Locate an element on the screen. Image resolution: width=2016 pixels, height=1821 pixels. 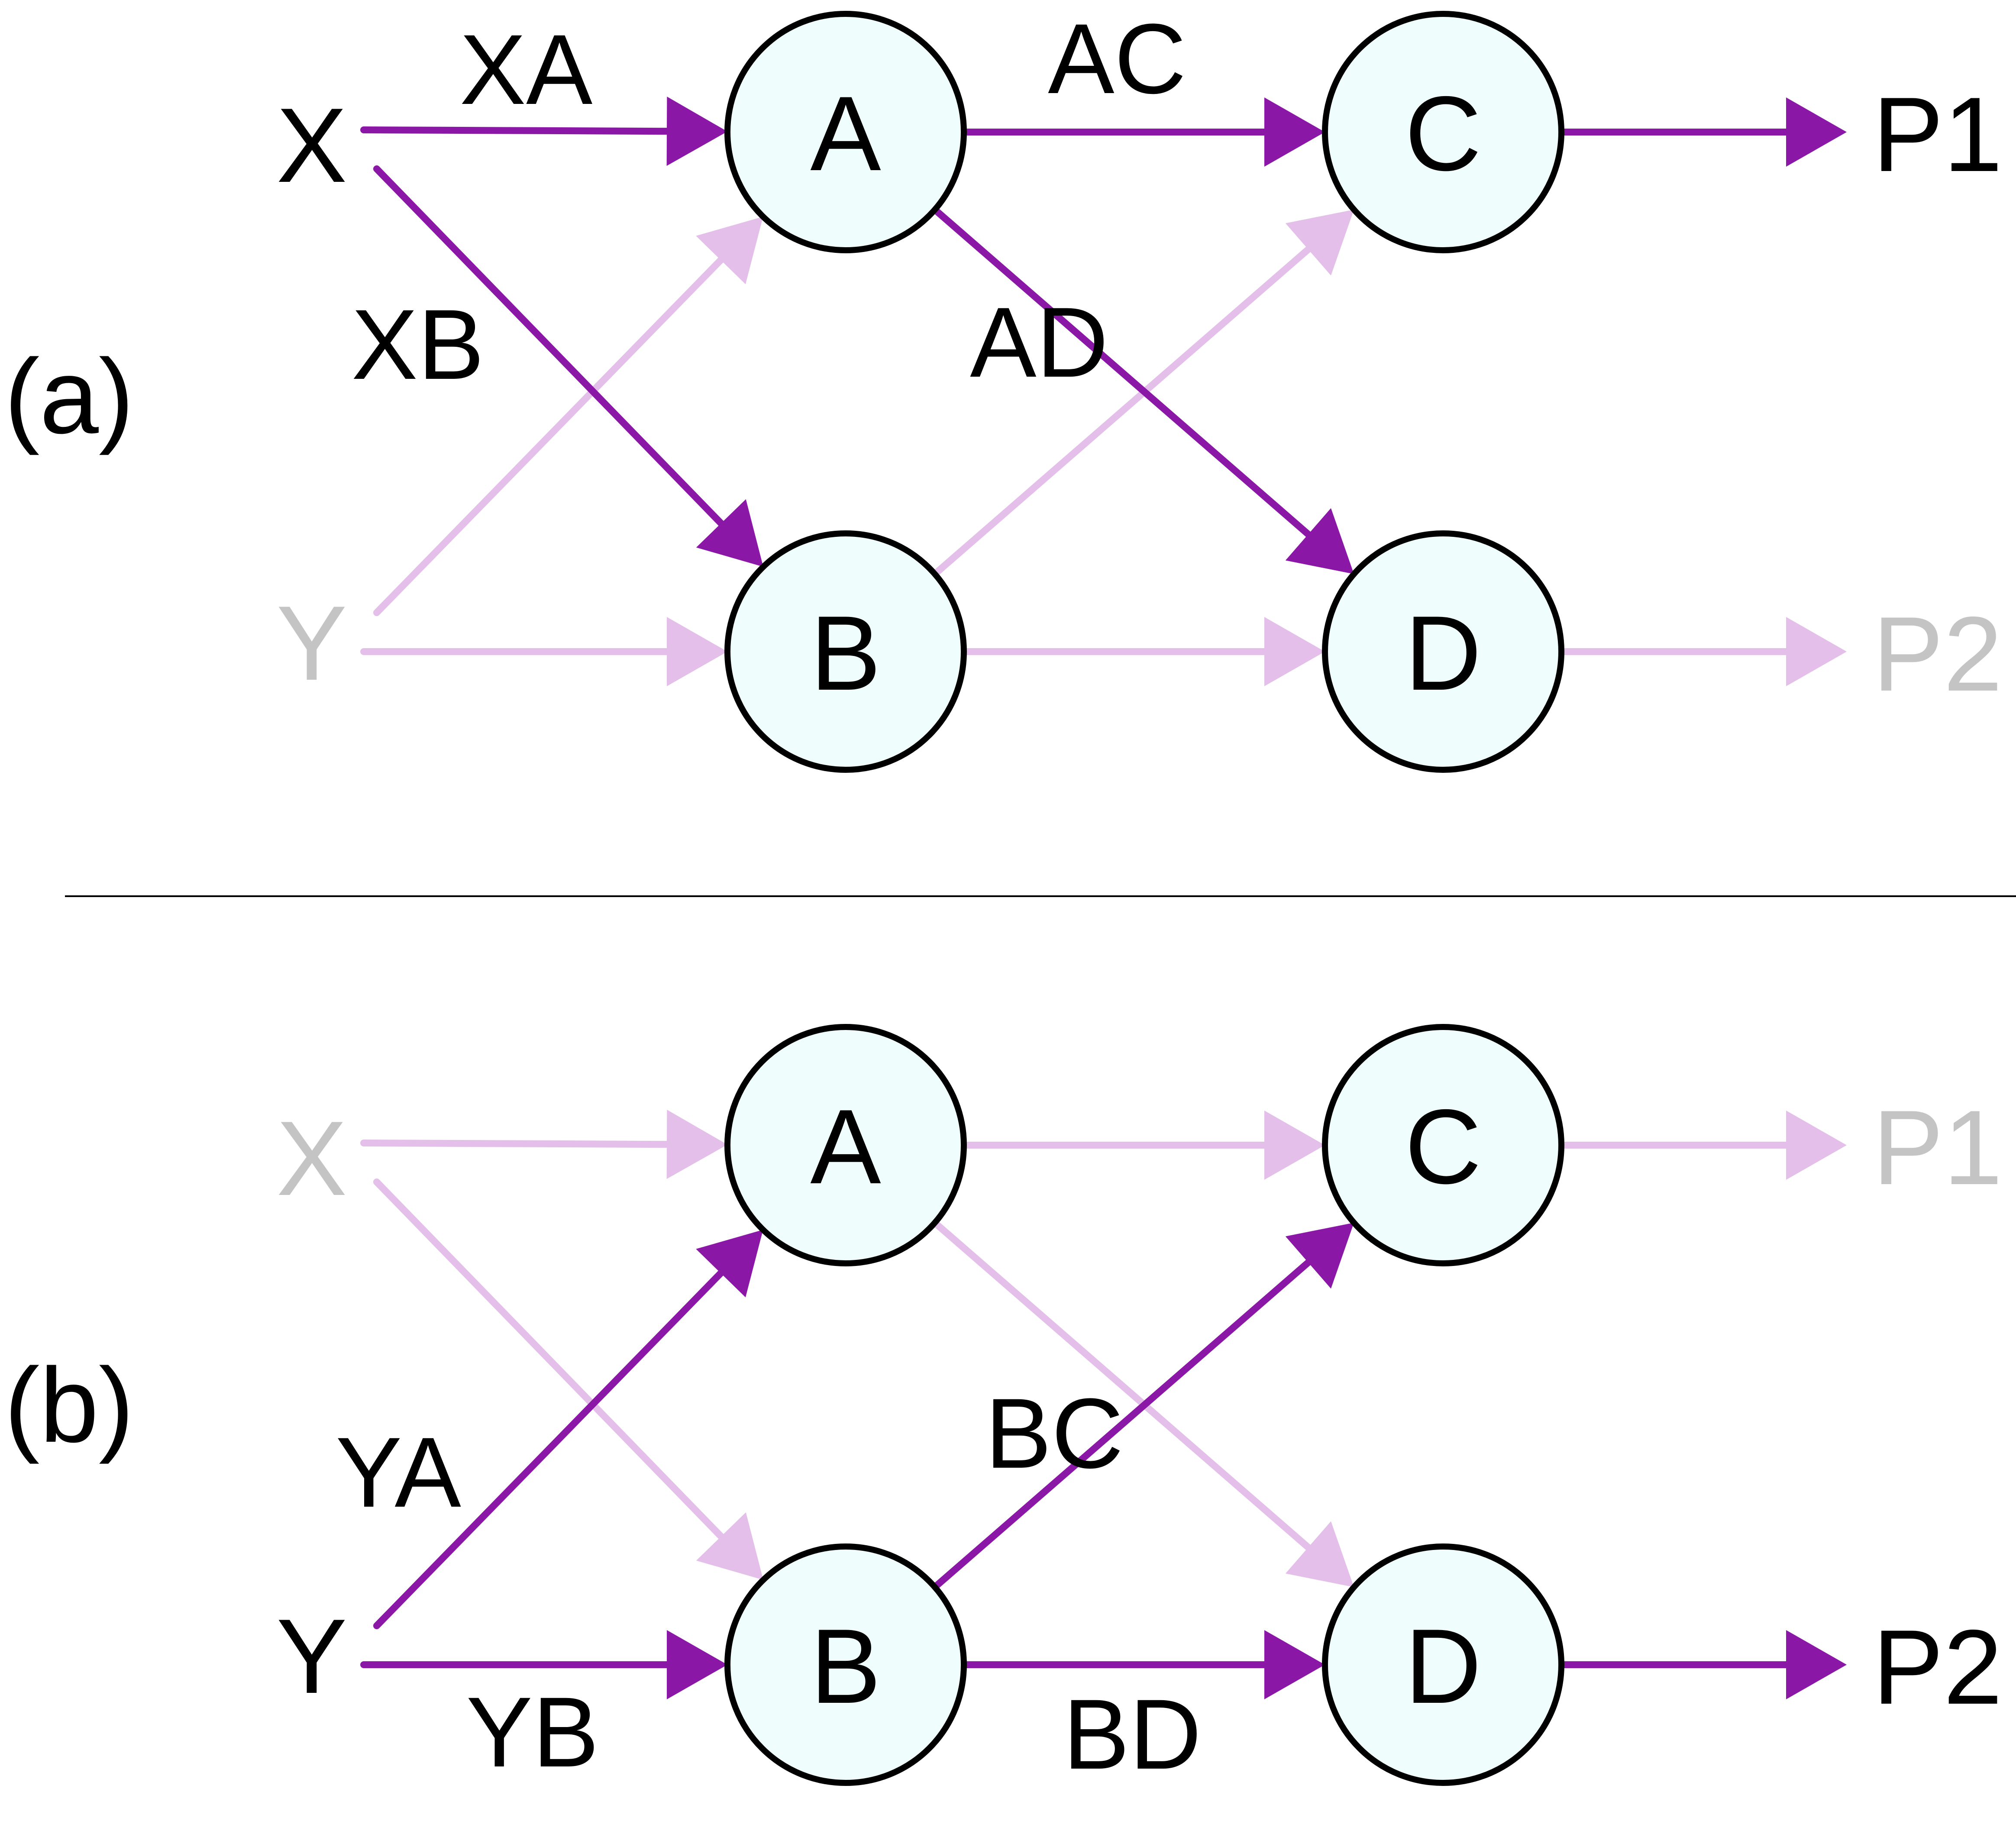
edge-label-ad: AD is located at coordinates (1039, 342).